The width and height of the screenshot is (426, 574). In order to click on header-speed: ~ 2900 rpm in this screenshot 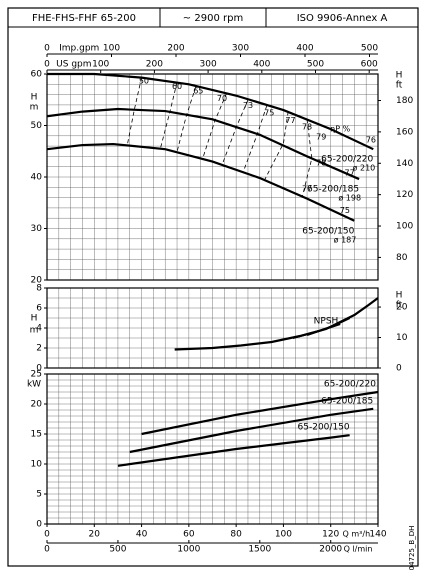, I will do `click(213, 18)`.